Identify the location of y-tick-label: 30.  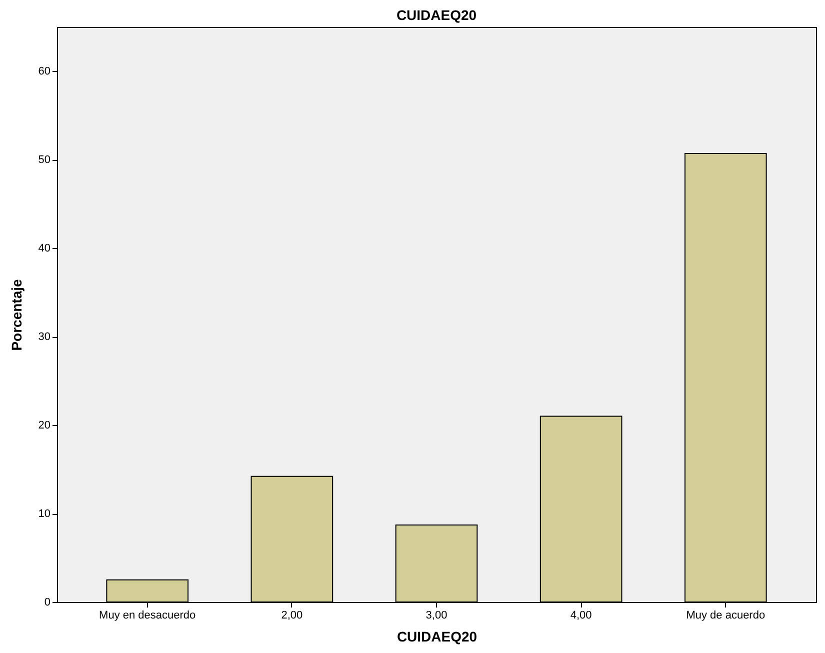
(44, 337).